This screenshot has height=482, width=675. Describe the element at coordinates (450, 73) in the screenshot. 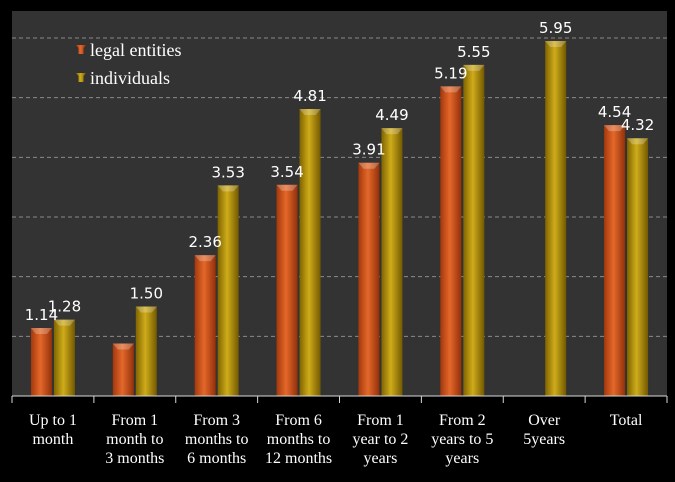

I see `data-label: 5.19` at that location.